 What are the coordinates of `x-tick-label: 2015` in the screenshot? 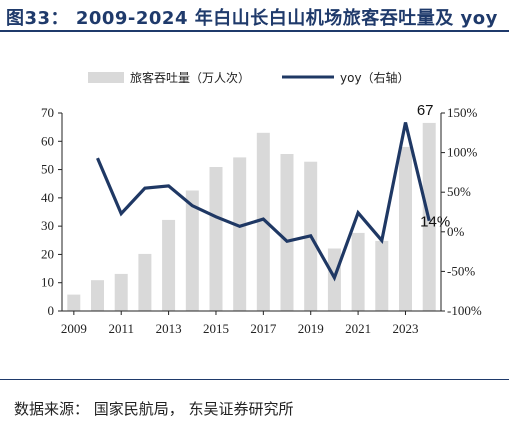 It's located at (216, 328).